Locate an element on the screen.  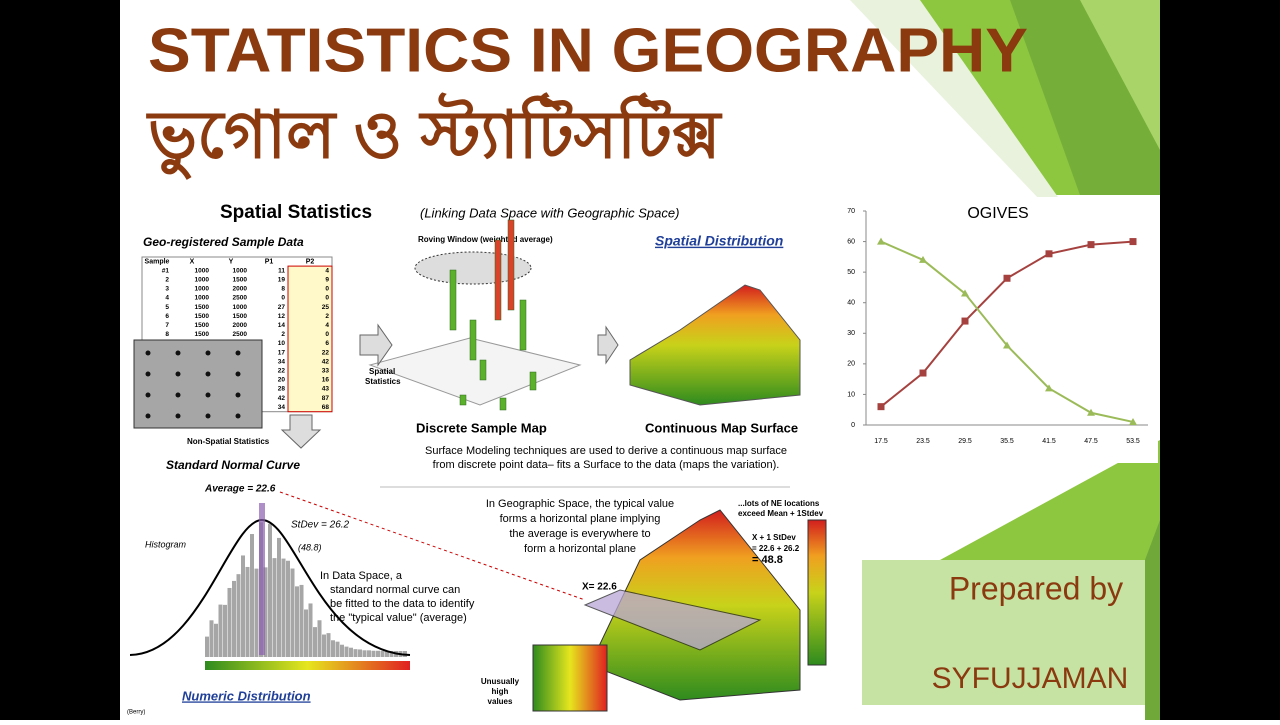
x-tick-label: 47.5 is located at coordinates (1091, 441).